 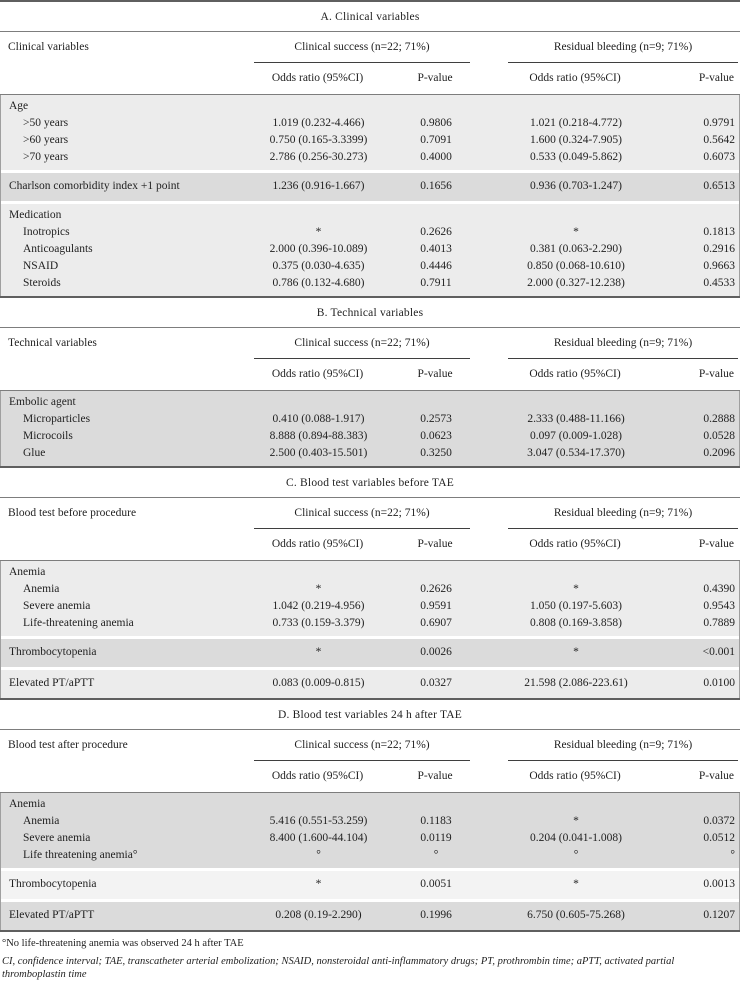 I want to click on table-row: Inotropics * 0.2626 * 0.1813, so click(x=370, y=232).